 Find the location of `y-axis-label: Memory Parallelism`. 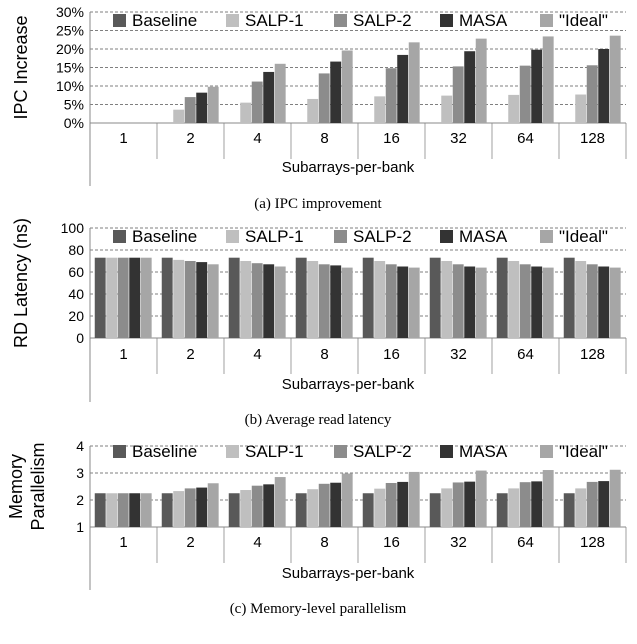

y-axis-label: Memory Parallelism is located at coordinates (27, 486).